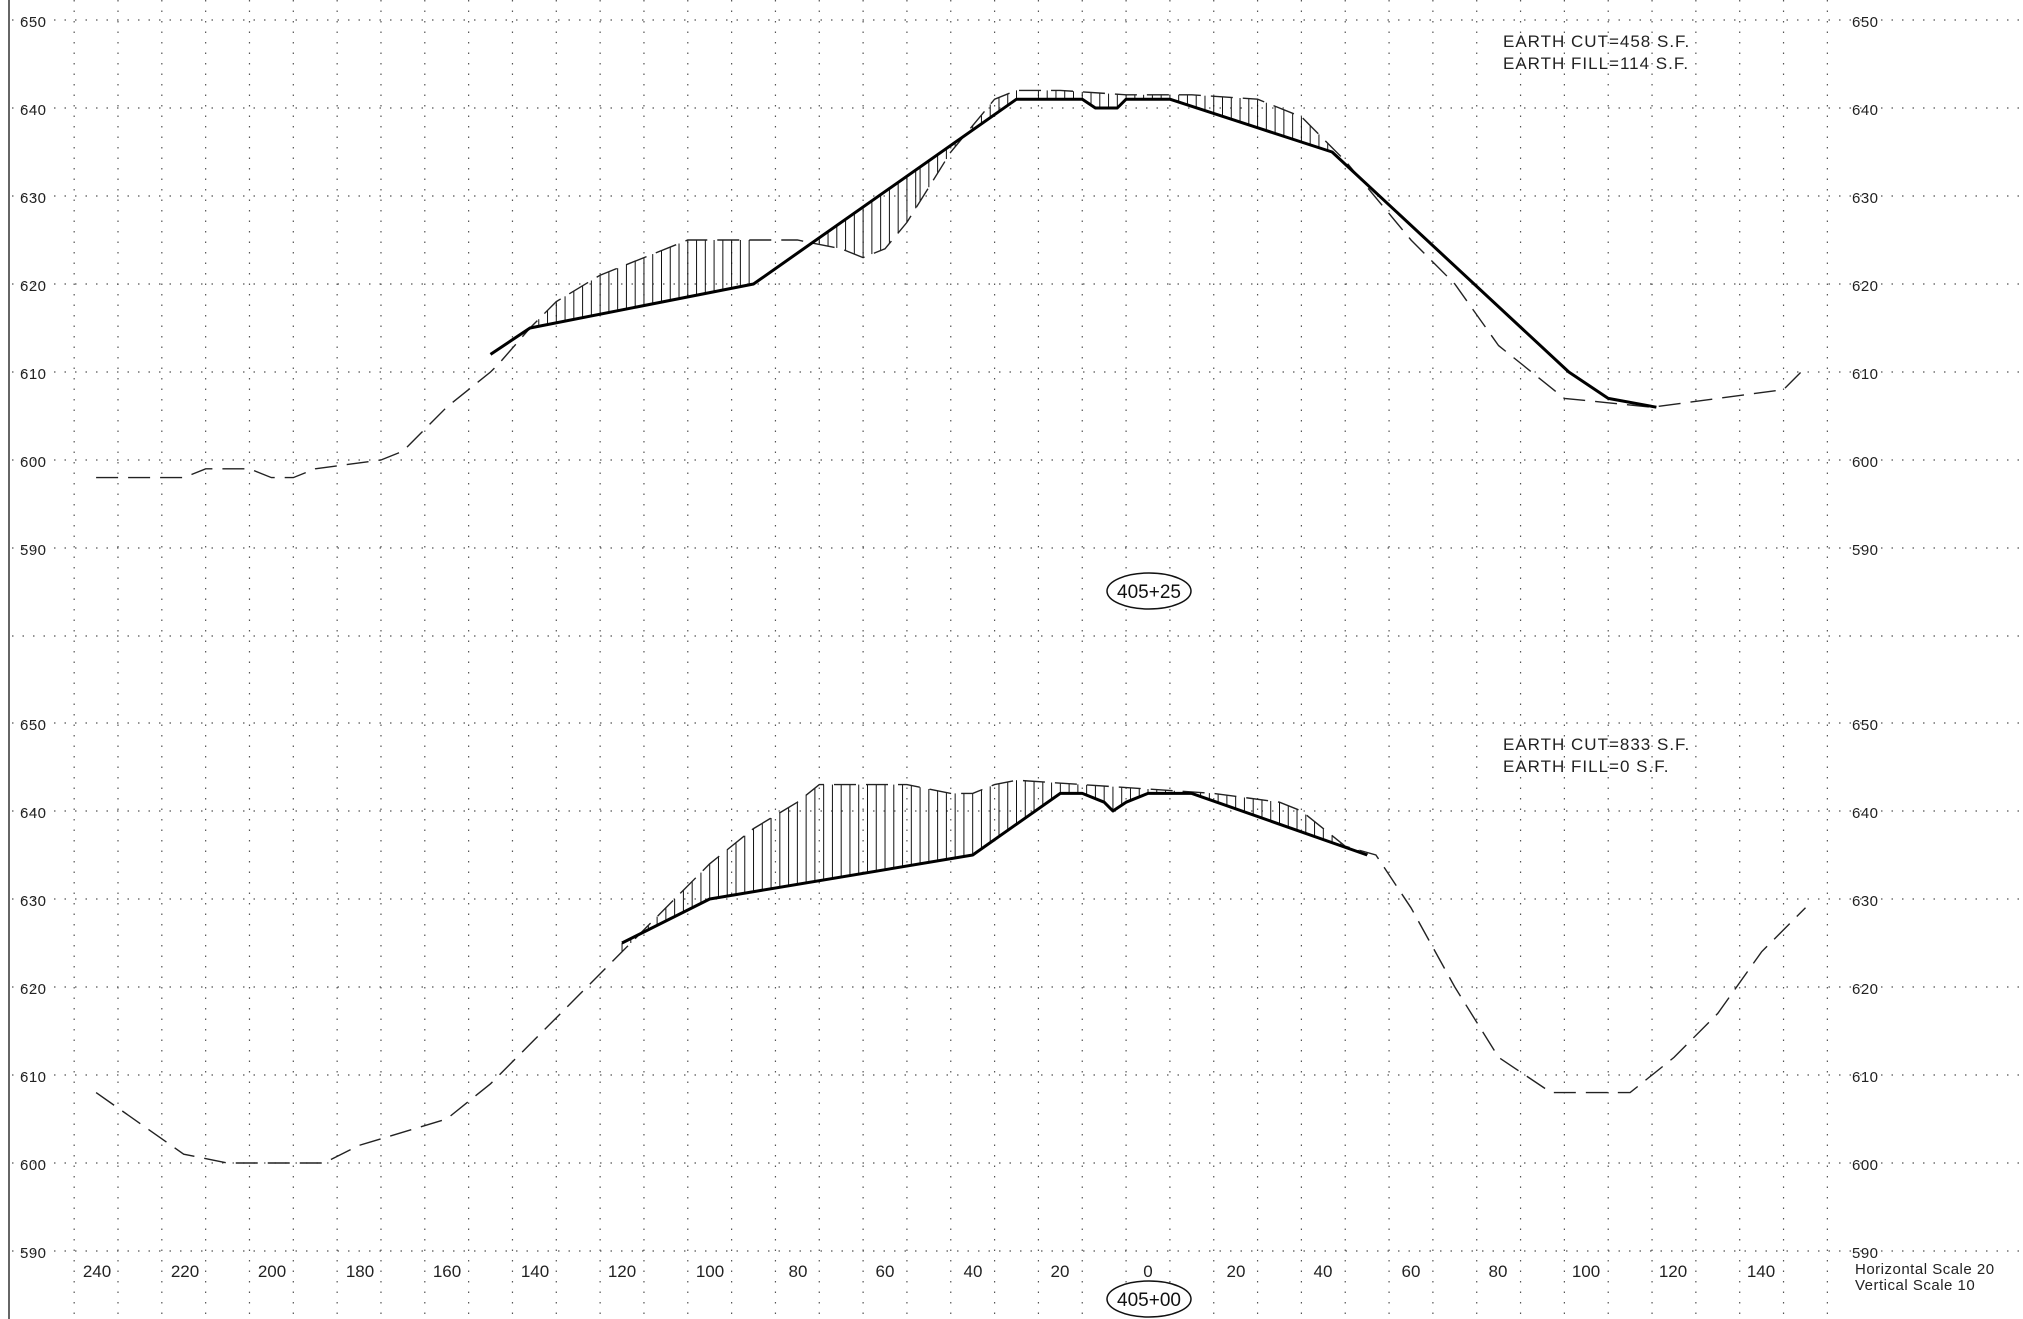 Image resolution: width=2023 pixels, height=1319 pixels. Describe the element at coordinates (1596, 744) in the screenshot. I see `earth-cut-note: EARTH CUT=833 S.F.` at that location.